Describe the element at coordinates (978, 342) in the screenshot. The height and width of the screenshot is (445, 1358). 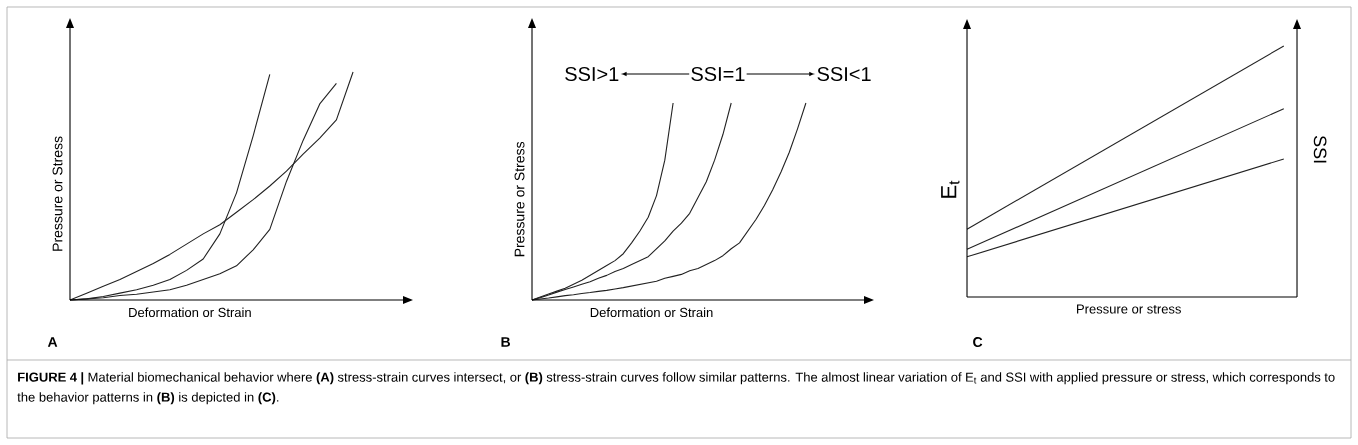
I see `text: C` at that location.